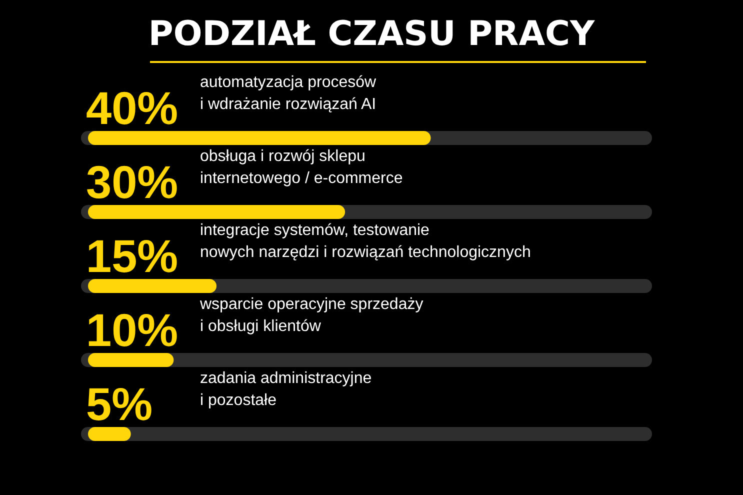 This screenshot has width=743, height=495. I want to click on chart-title: PODZIAŁ CZASU PRACY, so click(371, 34).